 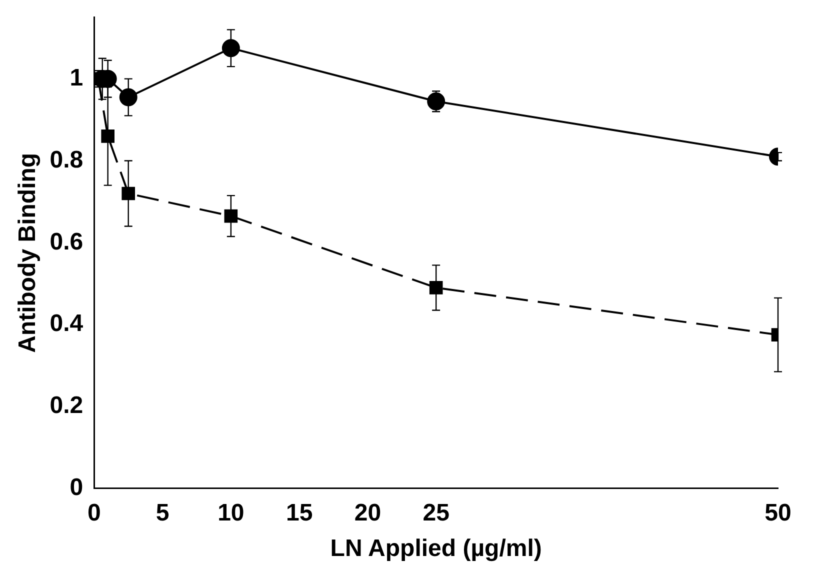 I want to click on x-axis-title: LN Applied (µg/ml), so click(x=436, y=548).